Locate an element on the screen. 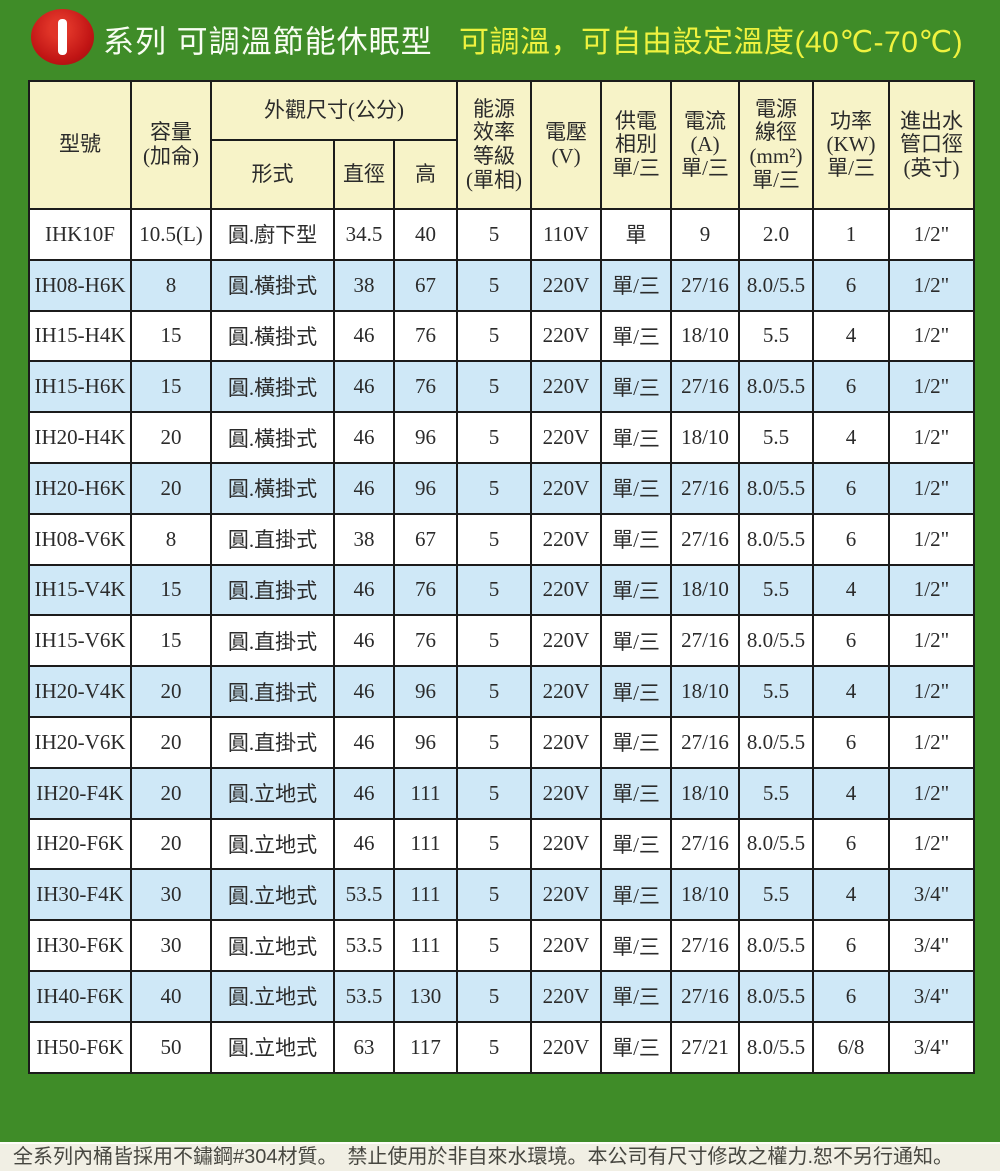 This screenshot has width=1000, height=1171. table-cell: IH20-F6K is located at coordinates (80, 844).